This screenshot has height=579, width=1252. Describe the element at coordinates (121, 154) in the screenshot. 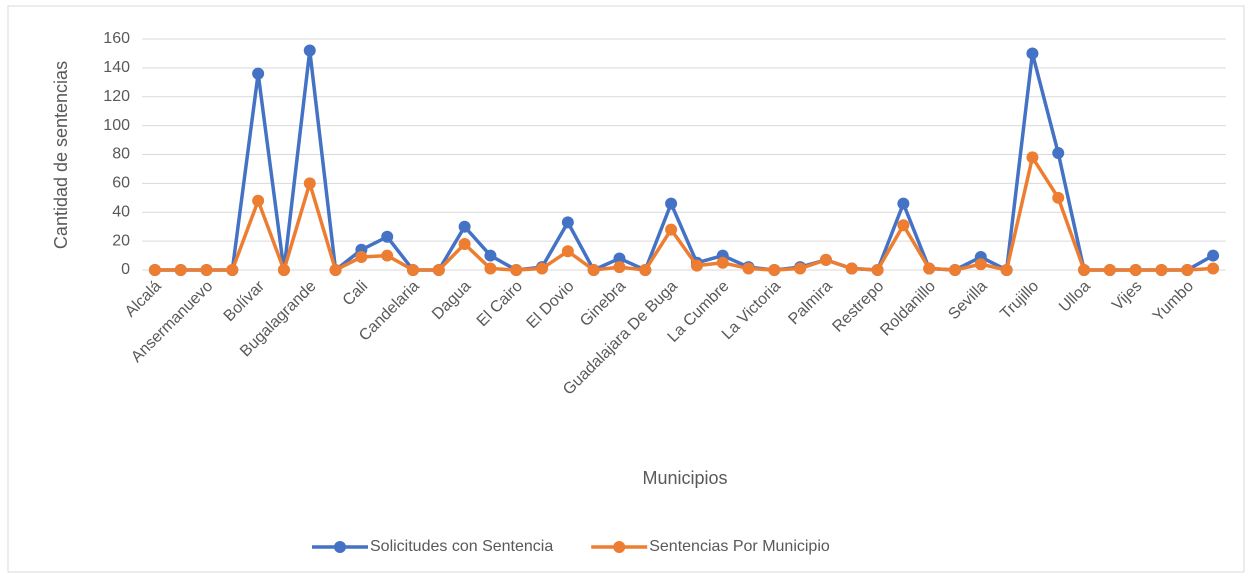

I see `y-tick-label: 80` at that location.